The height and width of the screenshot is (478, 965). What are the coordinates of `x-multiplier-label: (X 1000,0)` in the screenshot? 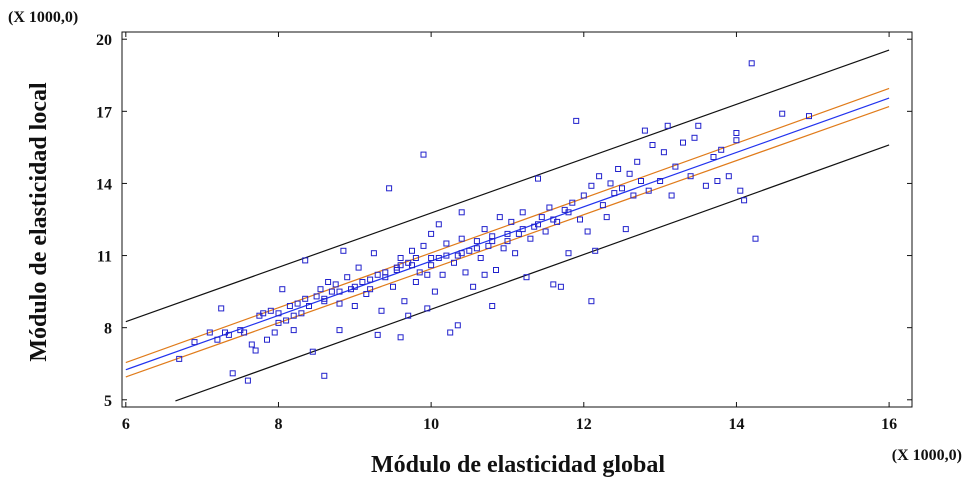 It's located at (927, 455).